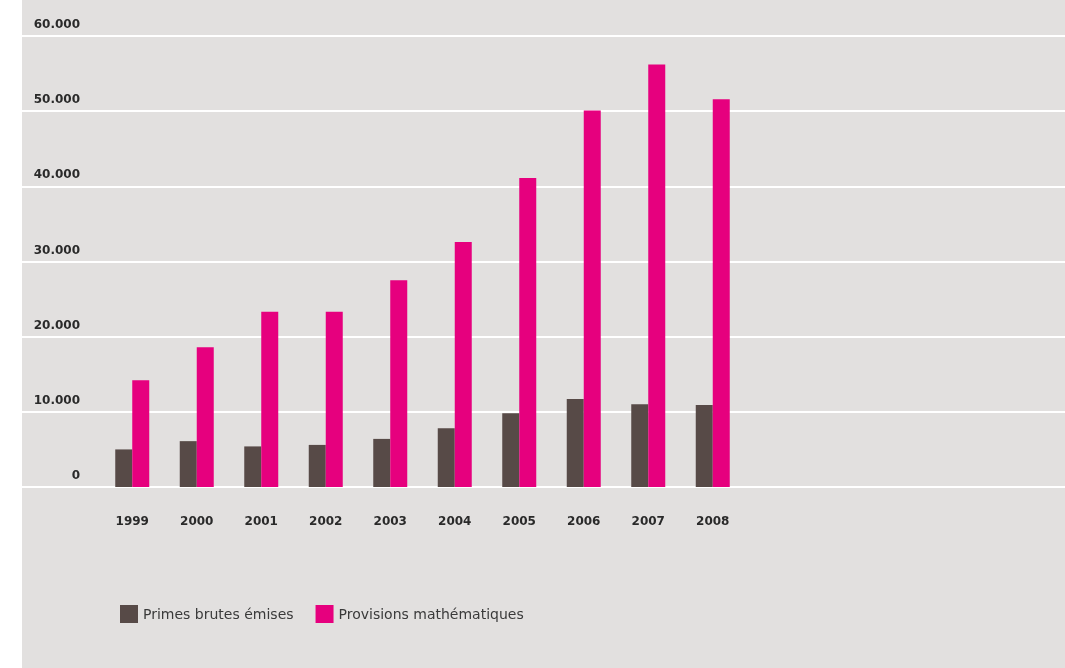  Describe the element at coordinates (218, 614) in the screenshot. I see `legend-label: Primes brutes émises` at that location.